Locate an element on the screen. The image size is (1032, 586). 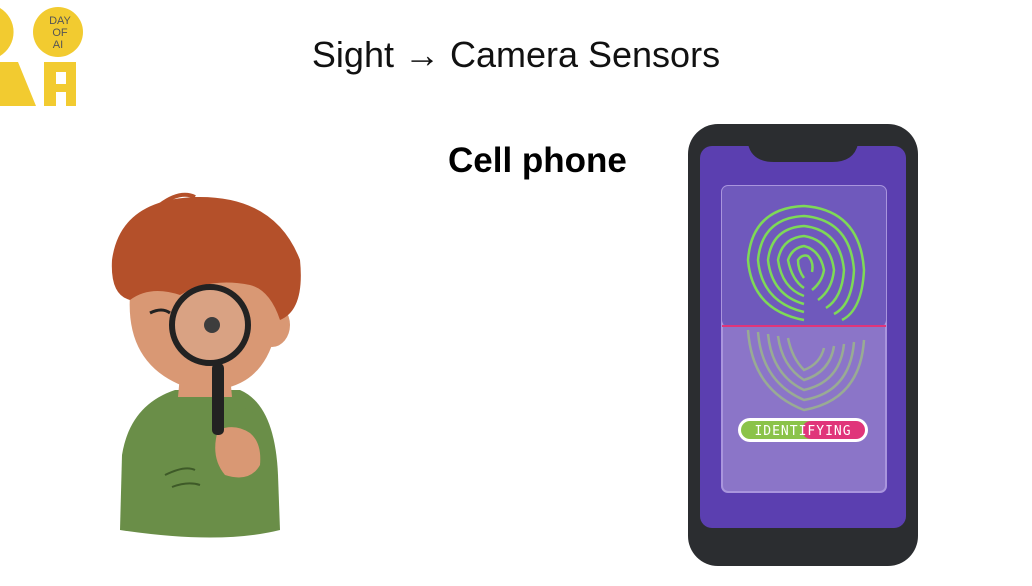
fingerprint-icon is located at coordinates (806, 308).